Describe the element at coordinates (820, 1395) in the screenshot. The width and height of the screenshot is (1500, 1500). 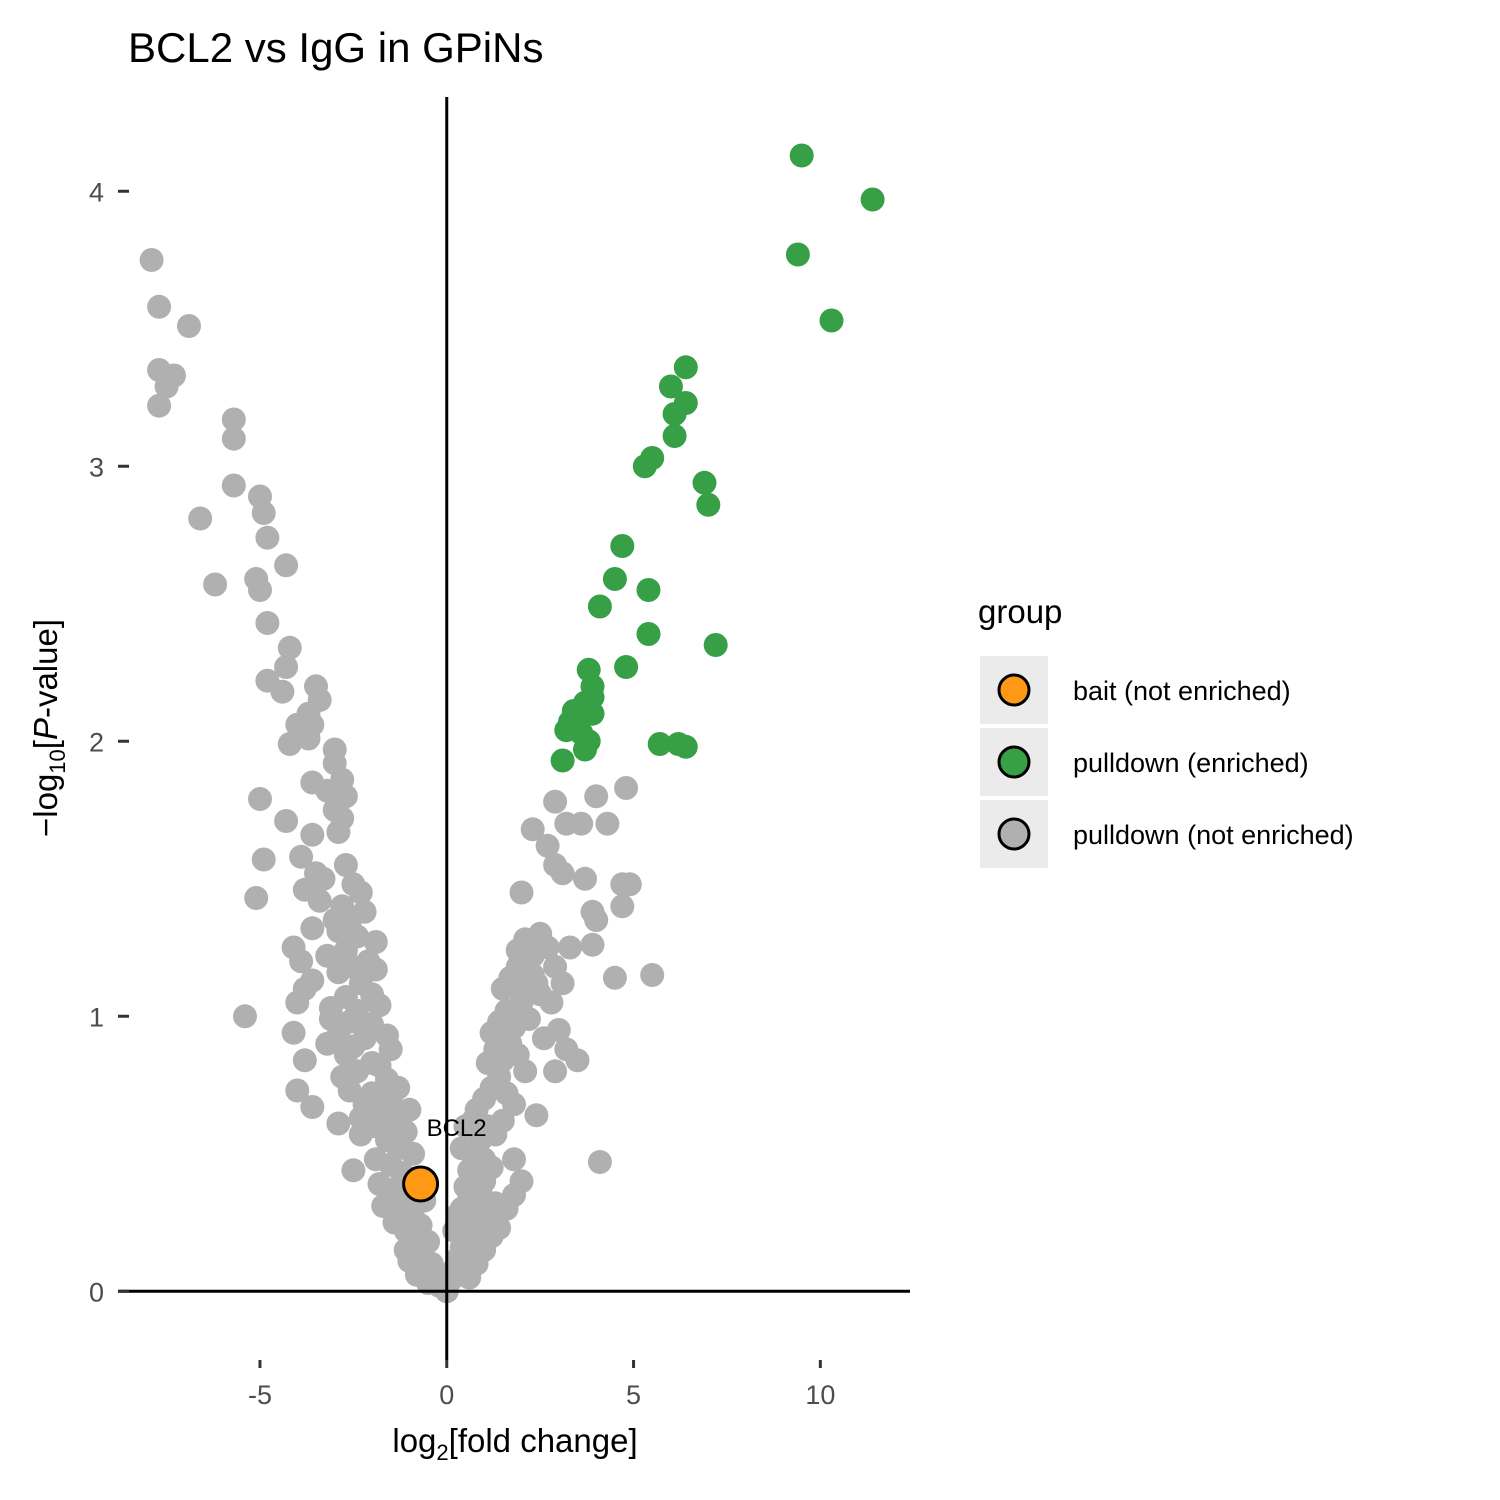
I see `x-tick-label: 10` at that location.